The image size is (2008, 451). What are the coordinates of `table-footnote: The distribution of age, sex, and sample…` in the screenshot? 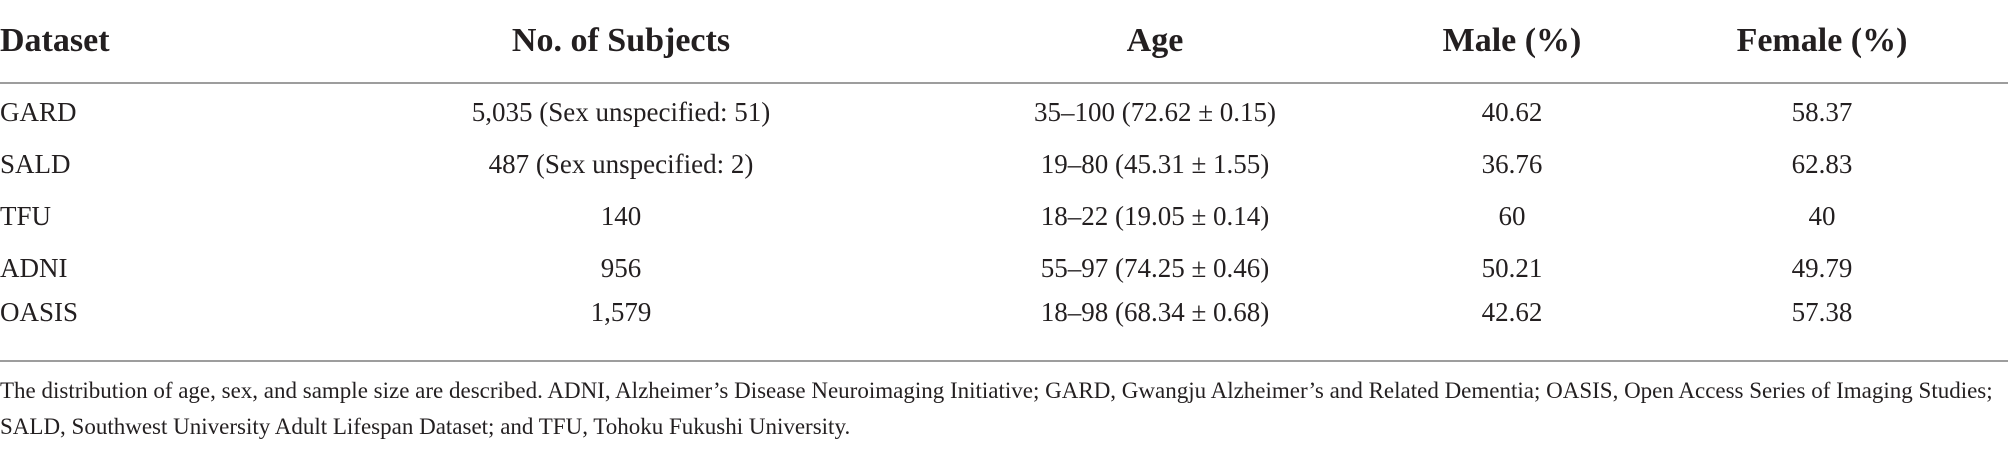 It's located at (996, 408).